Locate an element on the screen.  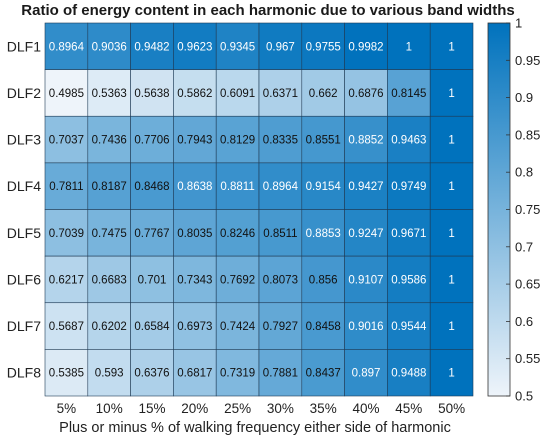
cell-value-label: 0.9488 is located at coordinates (408, 374).